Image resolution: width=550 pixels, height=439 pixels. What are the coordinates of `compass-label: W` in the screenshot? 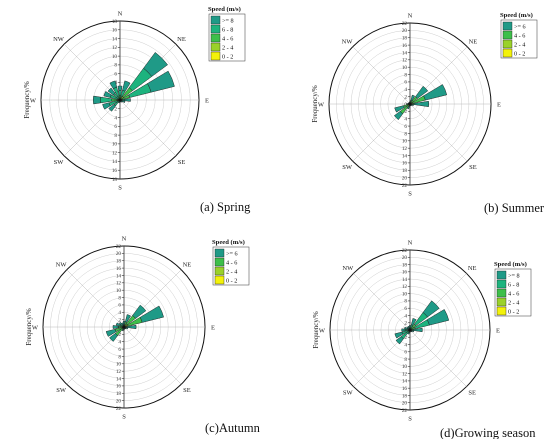 It's located at (321, 104).